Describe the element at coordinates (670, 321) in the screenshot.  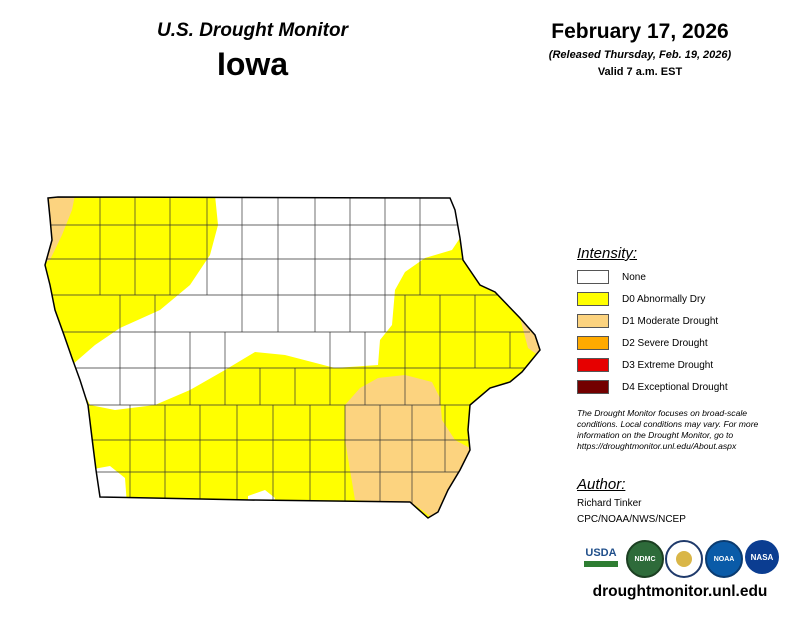
I see `legend-label: D1 Moderate Drought` at that location.